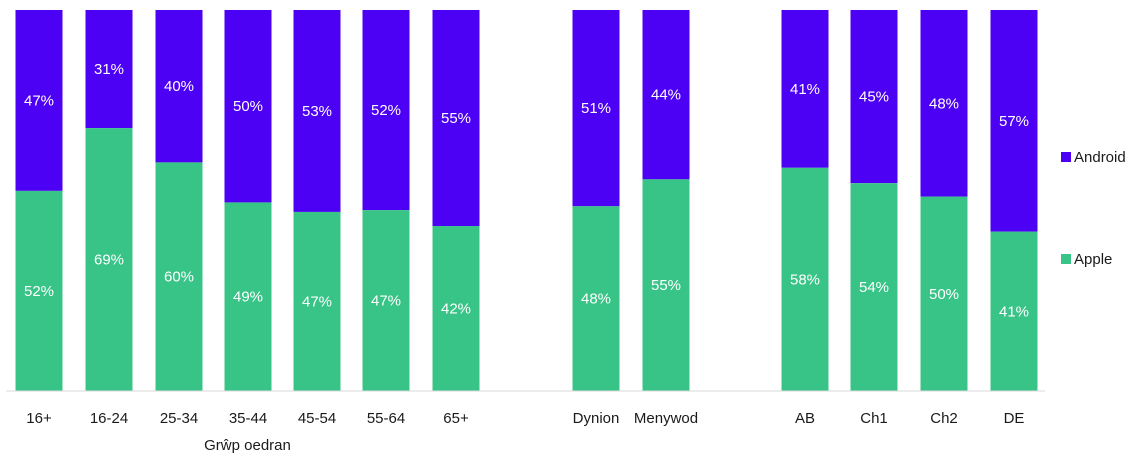 This screenshot has height=458, width=1137. I want to click on x-tick-label-dynion: Dynion, so click(596, 418).